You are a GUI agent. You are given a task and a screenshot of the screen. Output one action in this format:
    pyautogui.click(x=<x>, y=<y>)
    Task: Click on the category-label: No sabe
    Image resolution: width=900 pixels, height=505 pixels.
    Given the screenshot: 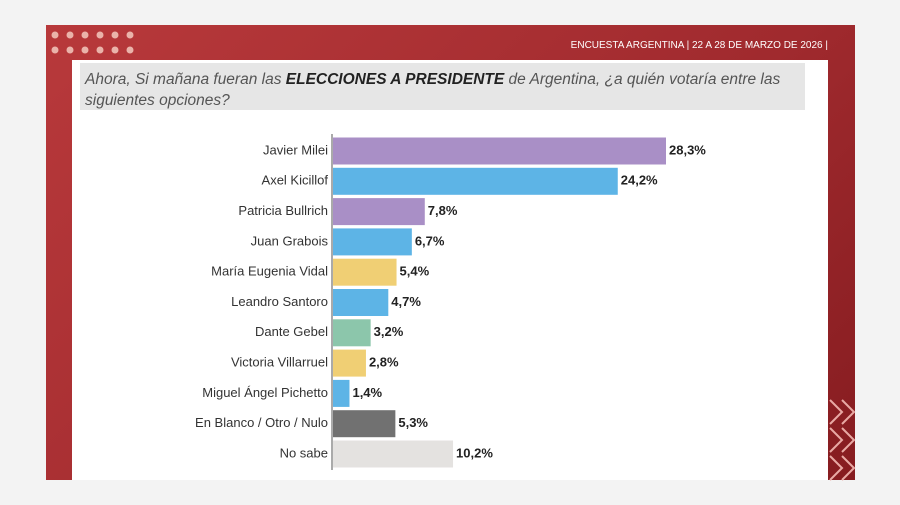 What is the action you would take?
    pyautogui.click(x=304, y=452)
    